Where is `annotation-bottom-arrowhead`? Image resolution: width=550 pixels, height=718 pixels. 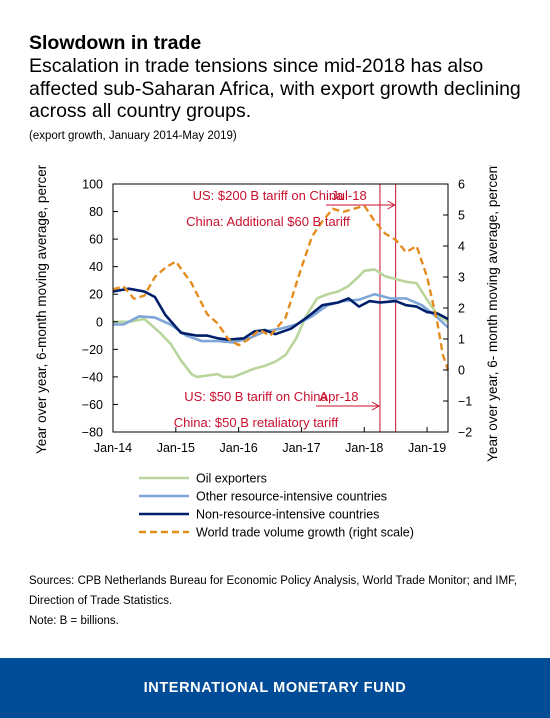
annotation-bottom-arrowhead is located at coordinates (375, 406).